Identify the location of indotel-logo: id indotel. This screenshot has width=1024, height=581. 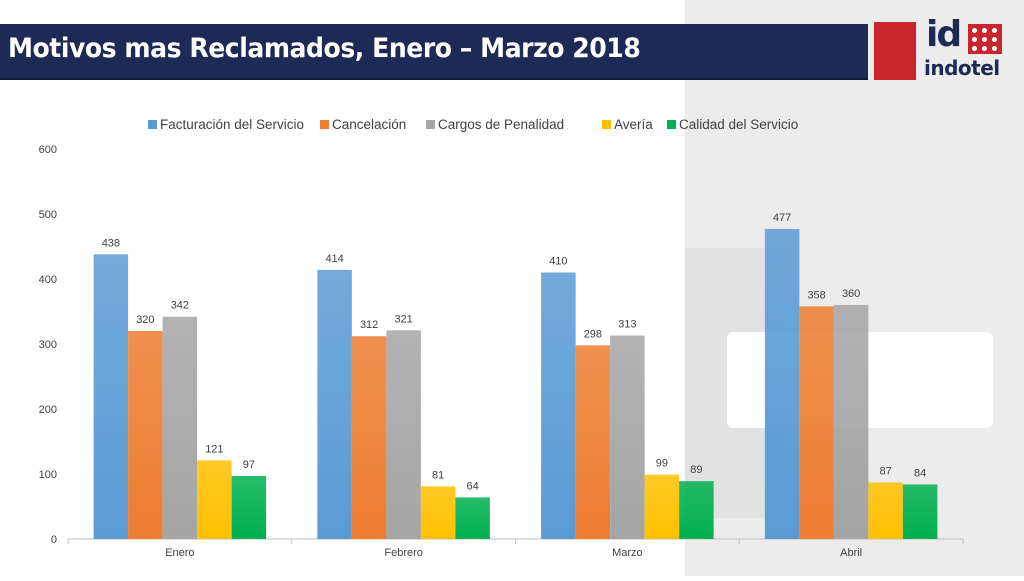
(944, 48).